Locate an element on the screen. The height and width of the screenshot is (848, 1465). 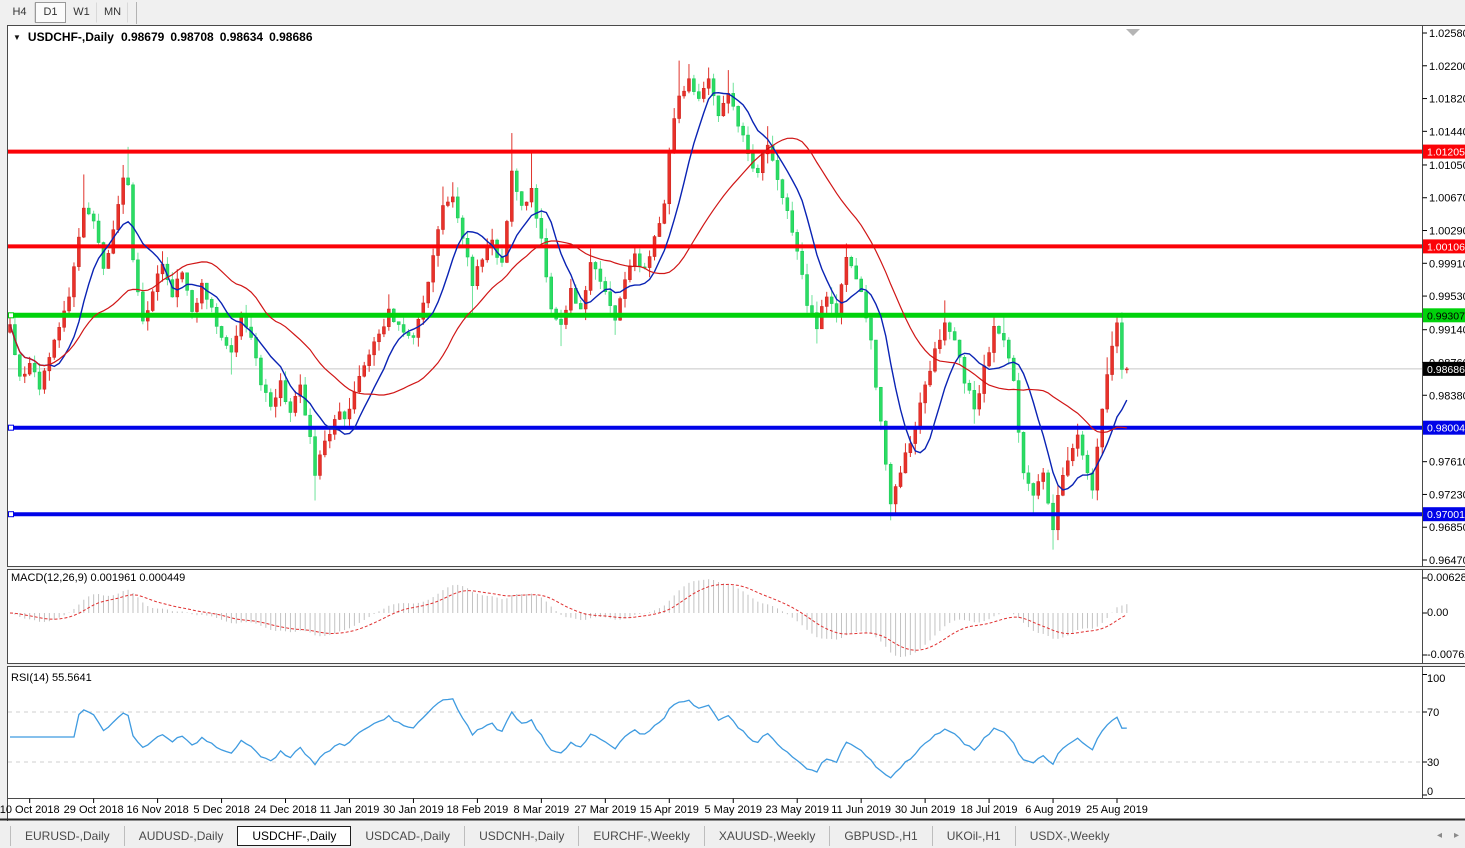
rsi-label: RSI(14) 55.5641 is located at coordinates (51, 678).